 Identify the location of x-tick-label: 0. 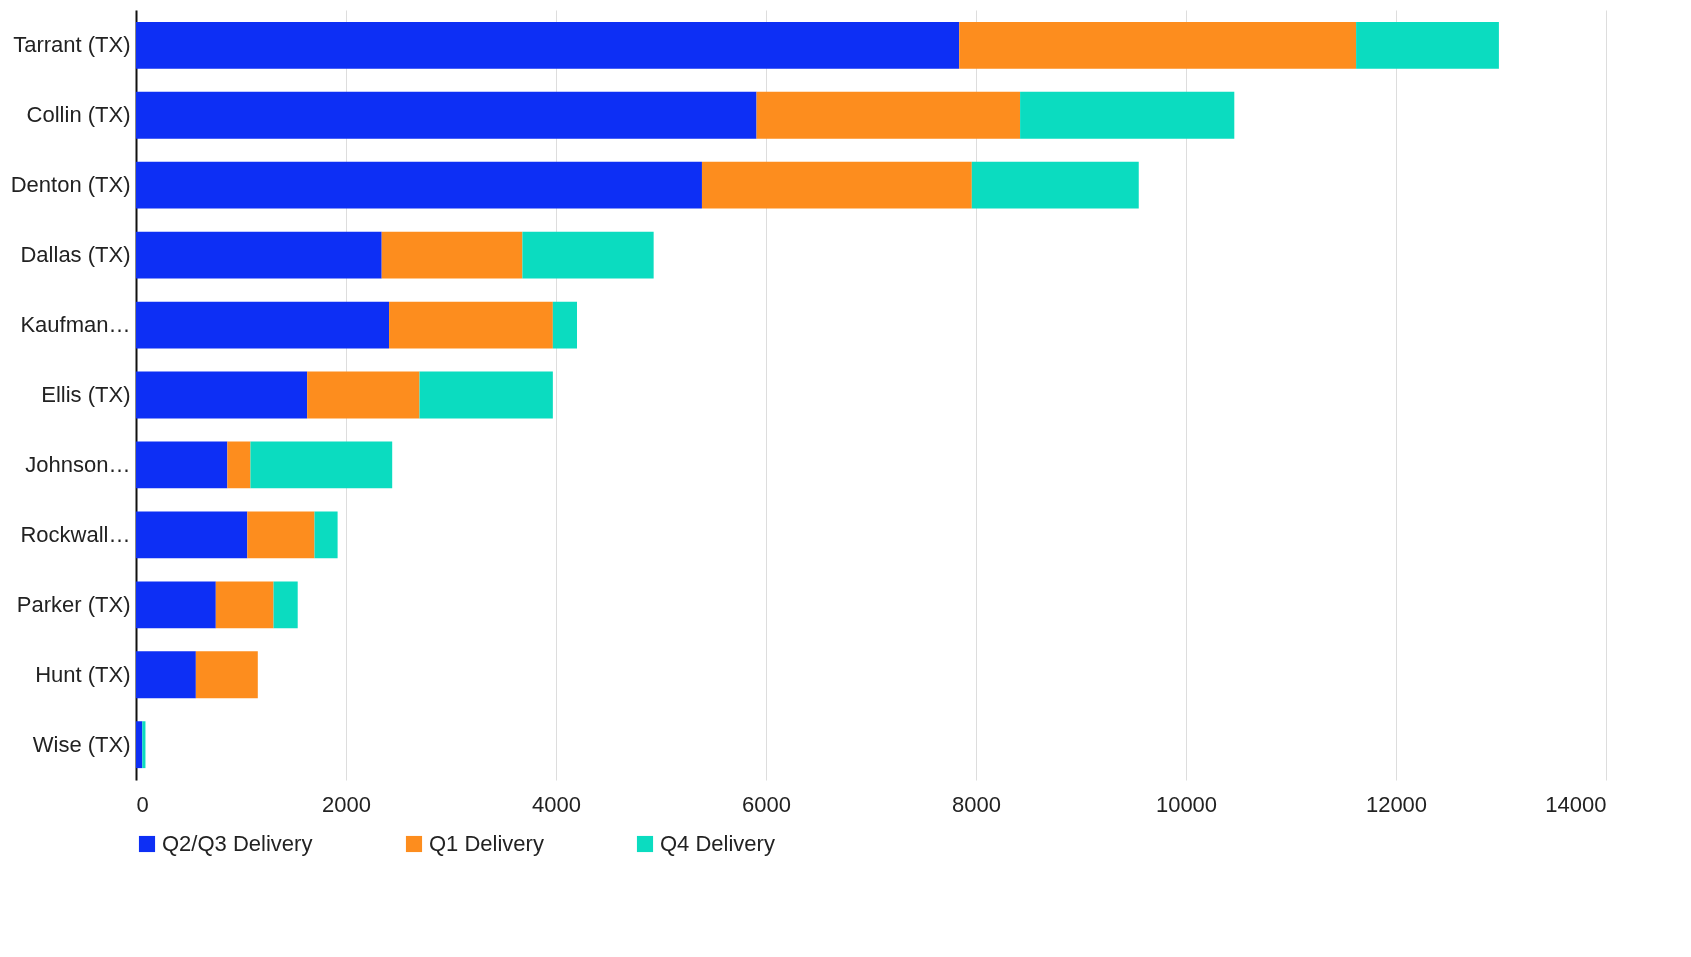
(142, 804).